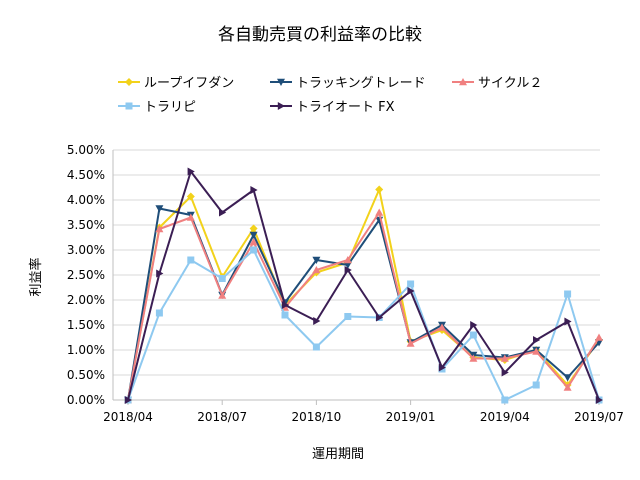 The height and width of the screenshot is (480, 640). I want to click on y-tick-label: 5.00%, so click(86, 150).